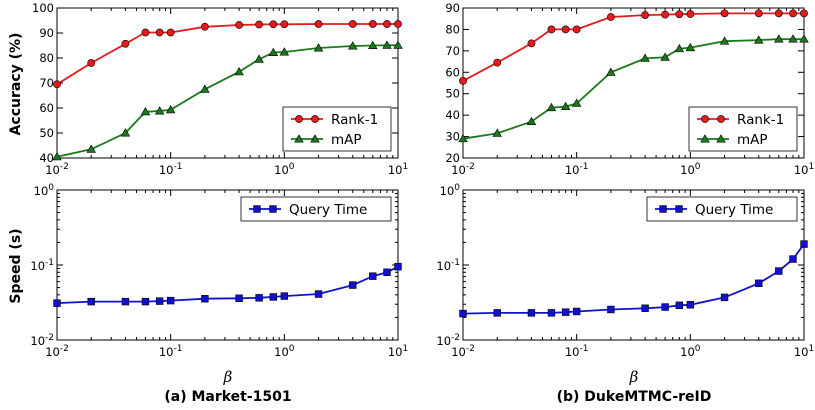 The image size is (815, 410). I want to click on x-tick-label: 10⁻², so click(57, 169).